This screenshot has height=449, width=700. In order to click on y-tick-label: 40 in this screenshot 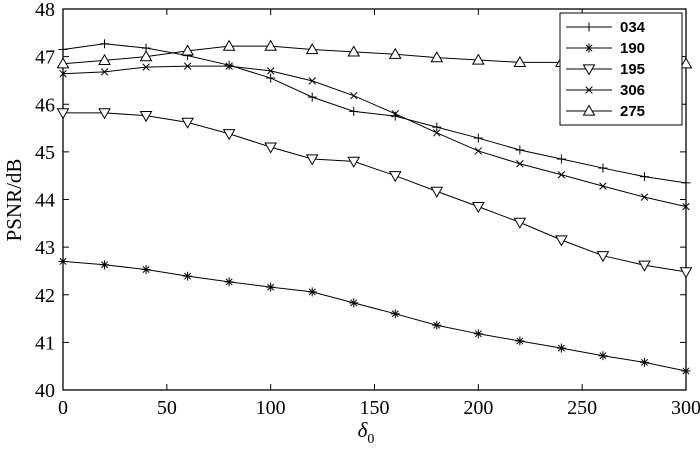, I will do `click(45, 391)`.